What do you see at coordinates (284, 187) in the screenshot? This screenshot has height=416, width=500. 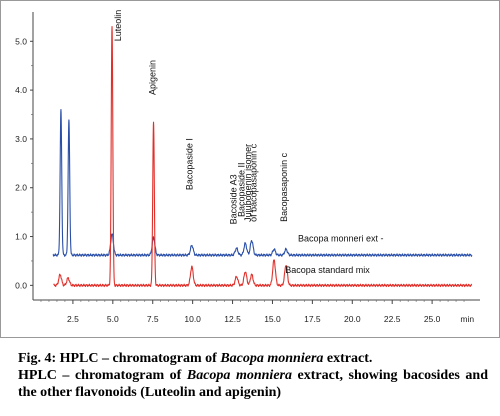 I see `peak-label: Bacopasaponin c` at bounding box center [284, 187].